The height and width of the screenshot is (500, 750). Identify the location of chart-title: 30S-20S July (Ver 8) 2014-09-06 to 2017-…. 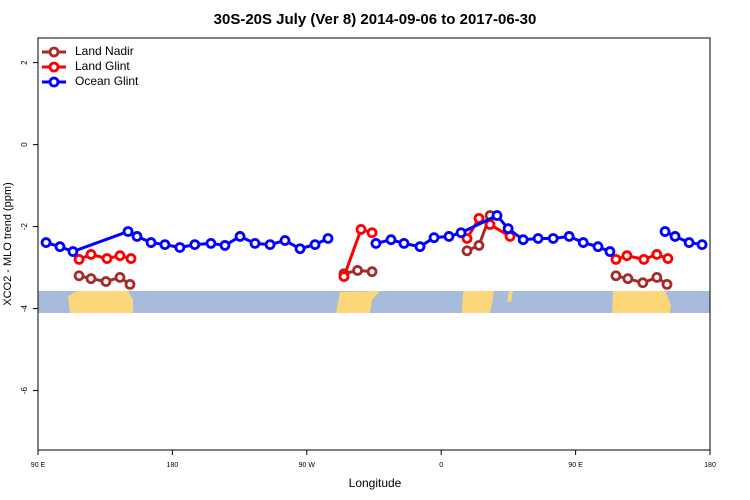
(375, 19).